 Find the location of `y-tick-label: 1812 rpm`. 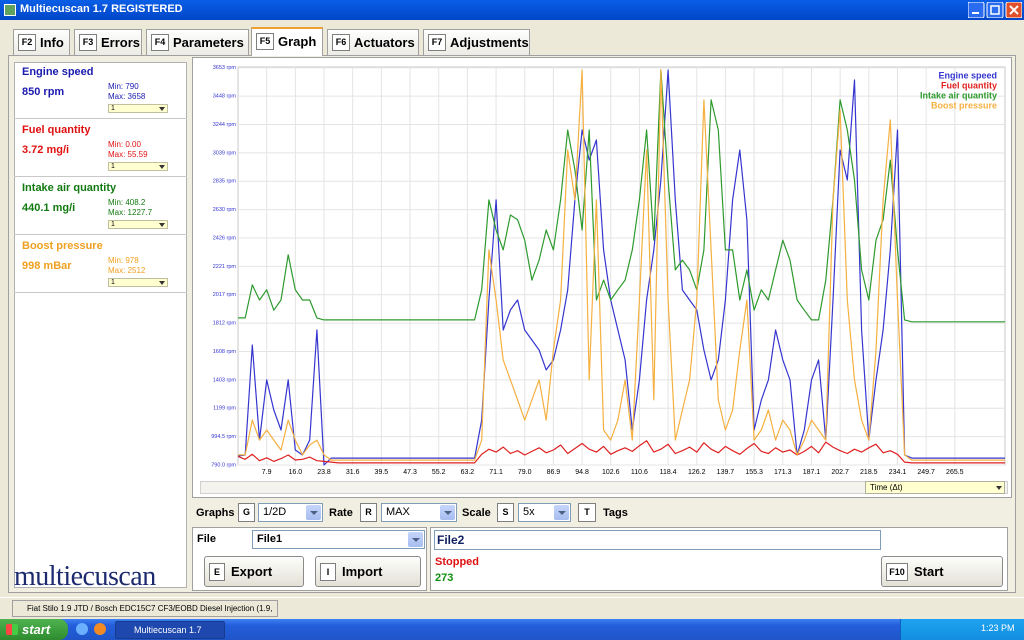

y-tick-label: 1812 rpm is located at coordinates (225, 324).